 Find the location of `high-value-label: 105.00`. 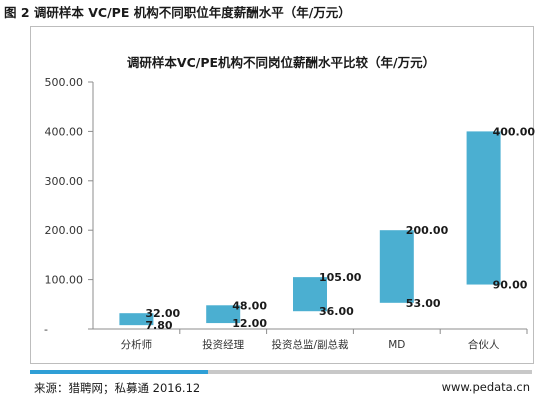

high-value-label: 105.00 is located at coordinates (340, 277).